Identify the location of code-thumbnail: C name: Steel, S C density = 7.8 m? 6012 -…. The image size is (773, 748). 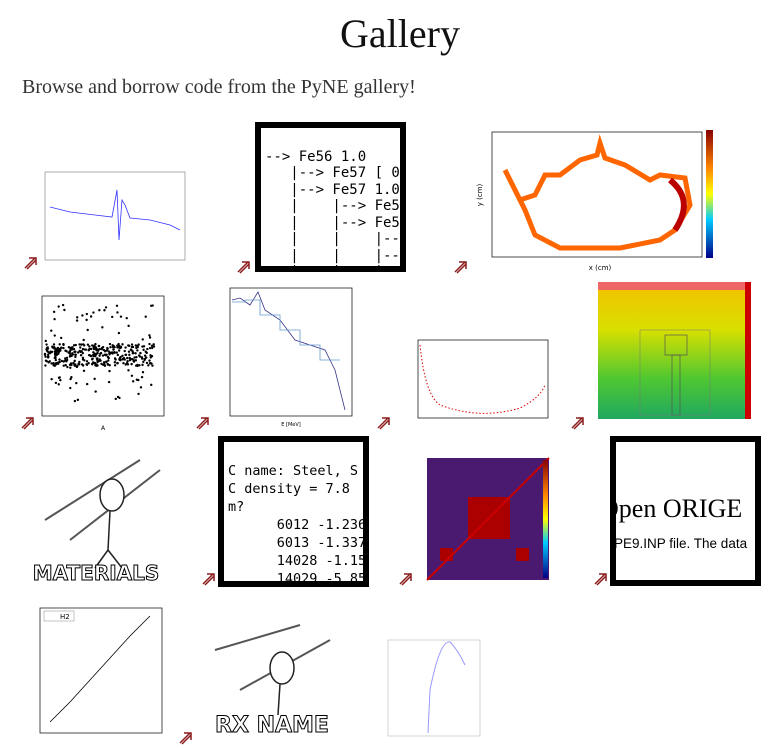
(293, 511).